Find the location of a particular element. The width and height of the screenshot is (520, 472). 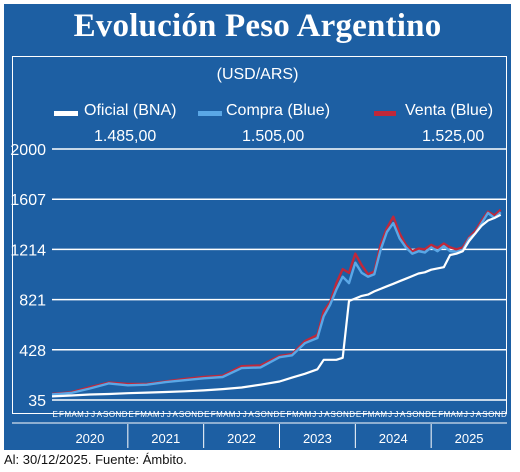

legend-label-venta: Venta (Blue) is located at coordinates (449, 110).